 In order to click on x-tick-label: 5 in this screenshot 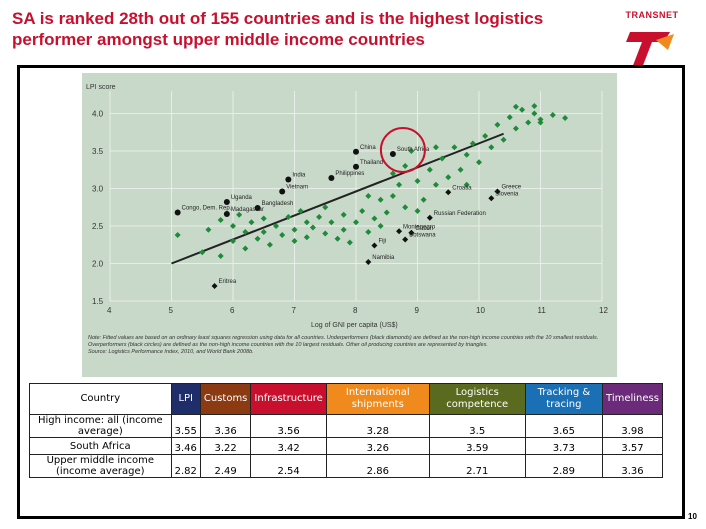, I will do `click(171, 310)`.